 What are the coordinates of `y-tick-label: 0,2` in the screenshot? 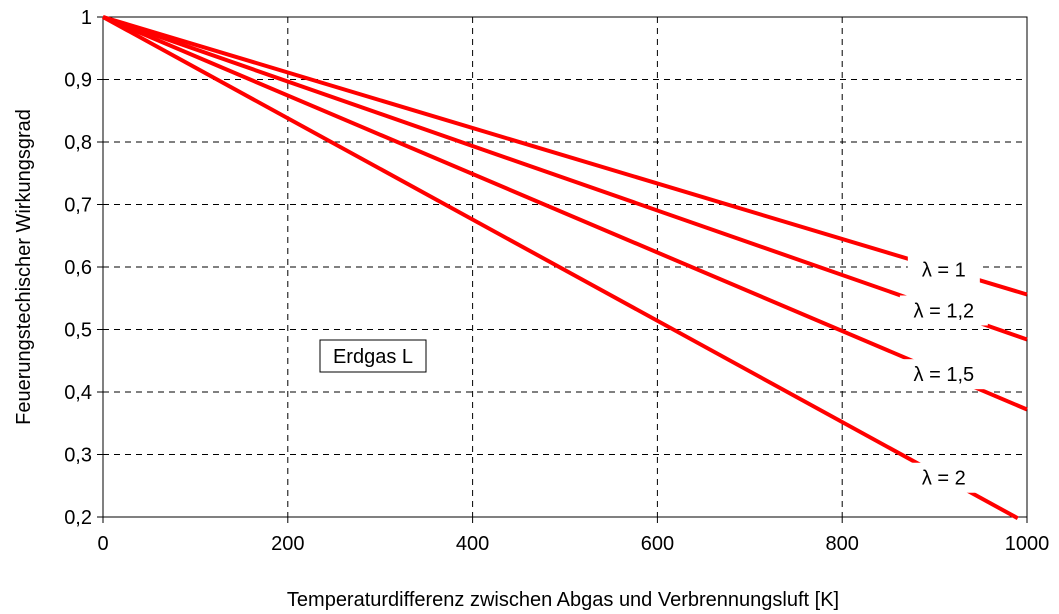 It's located at (78, 518).